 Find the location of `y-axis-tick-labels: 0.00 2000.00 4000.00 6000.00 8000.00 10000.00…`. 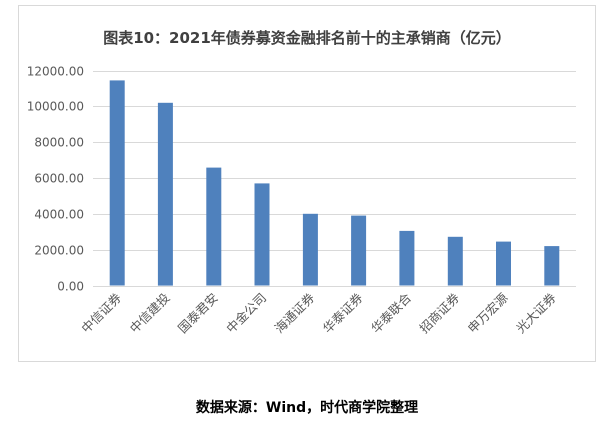

y-axis-tick-labels: 0.00 2000.00 4000.00 6000.00 8000.00 10000.00… is located at coordinates (55, 179).